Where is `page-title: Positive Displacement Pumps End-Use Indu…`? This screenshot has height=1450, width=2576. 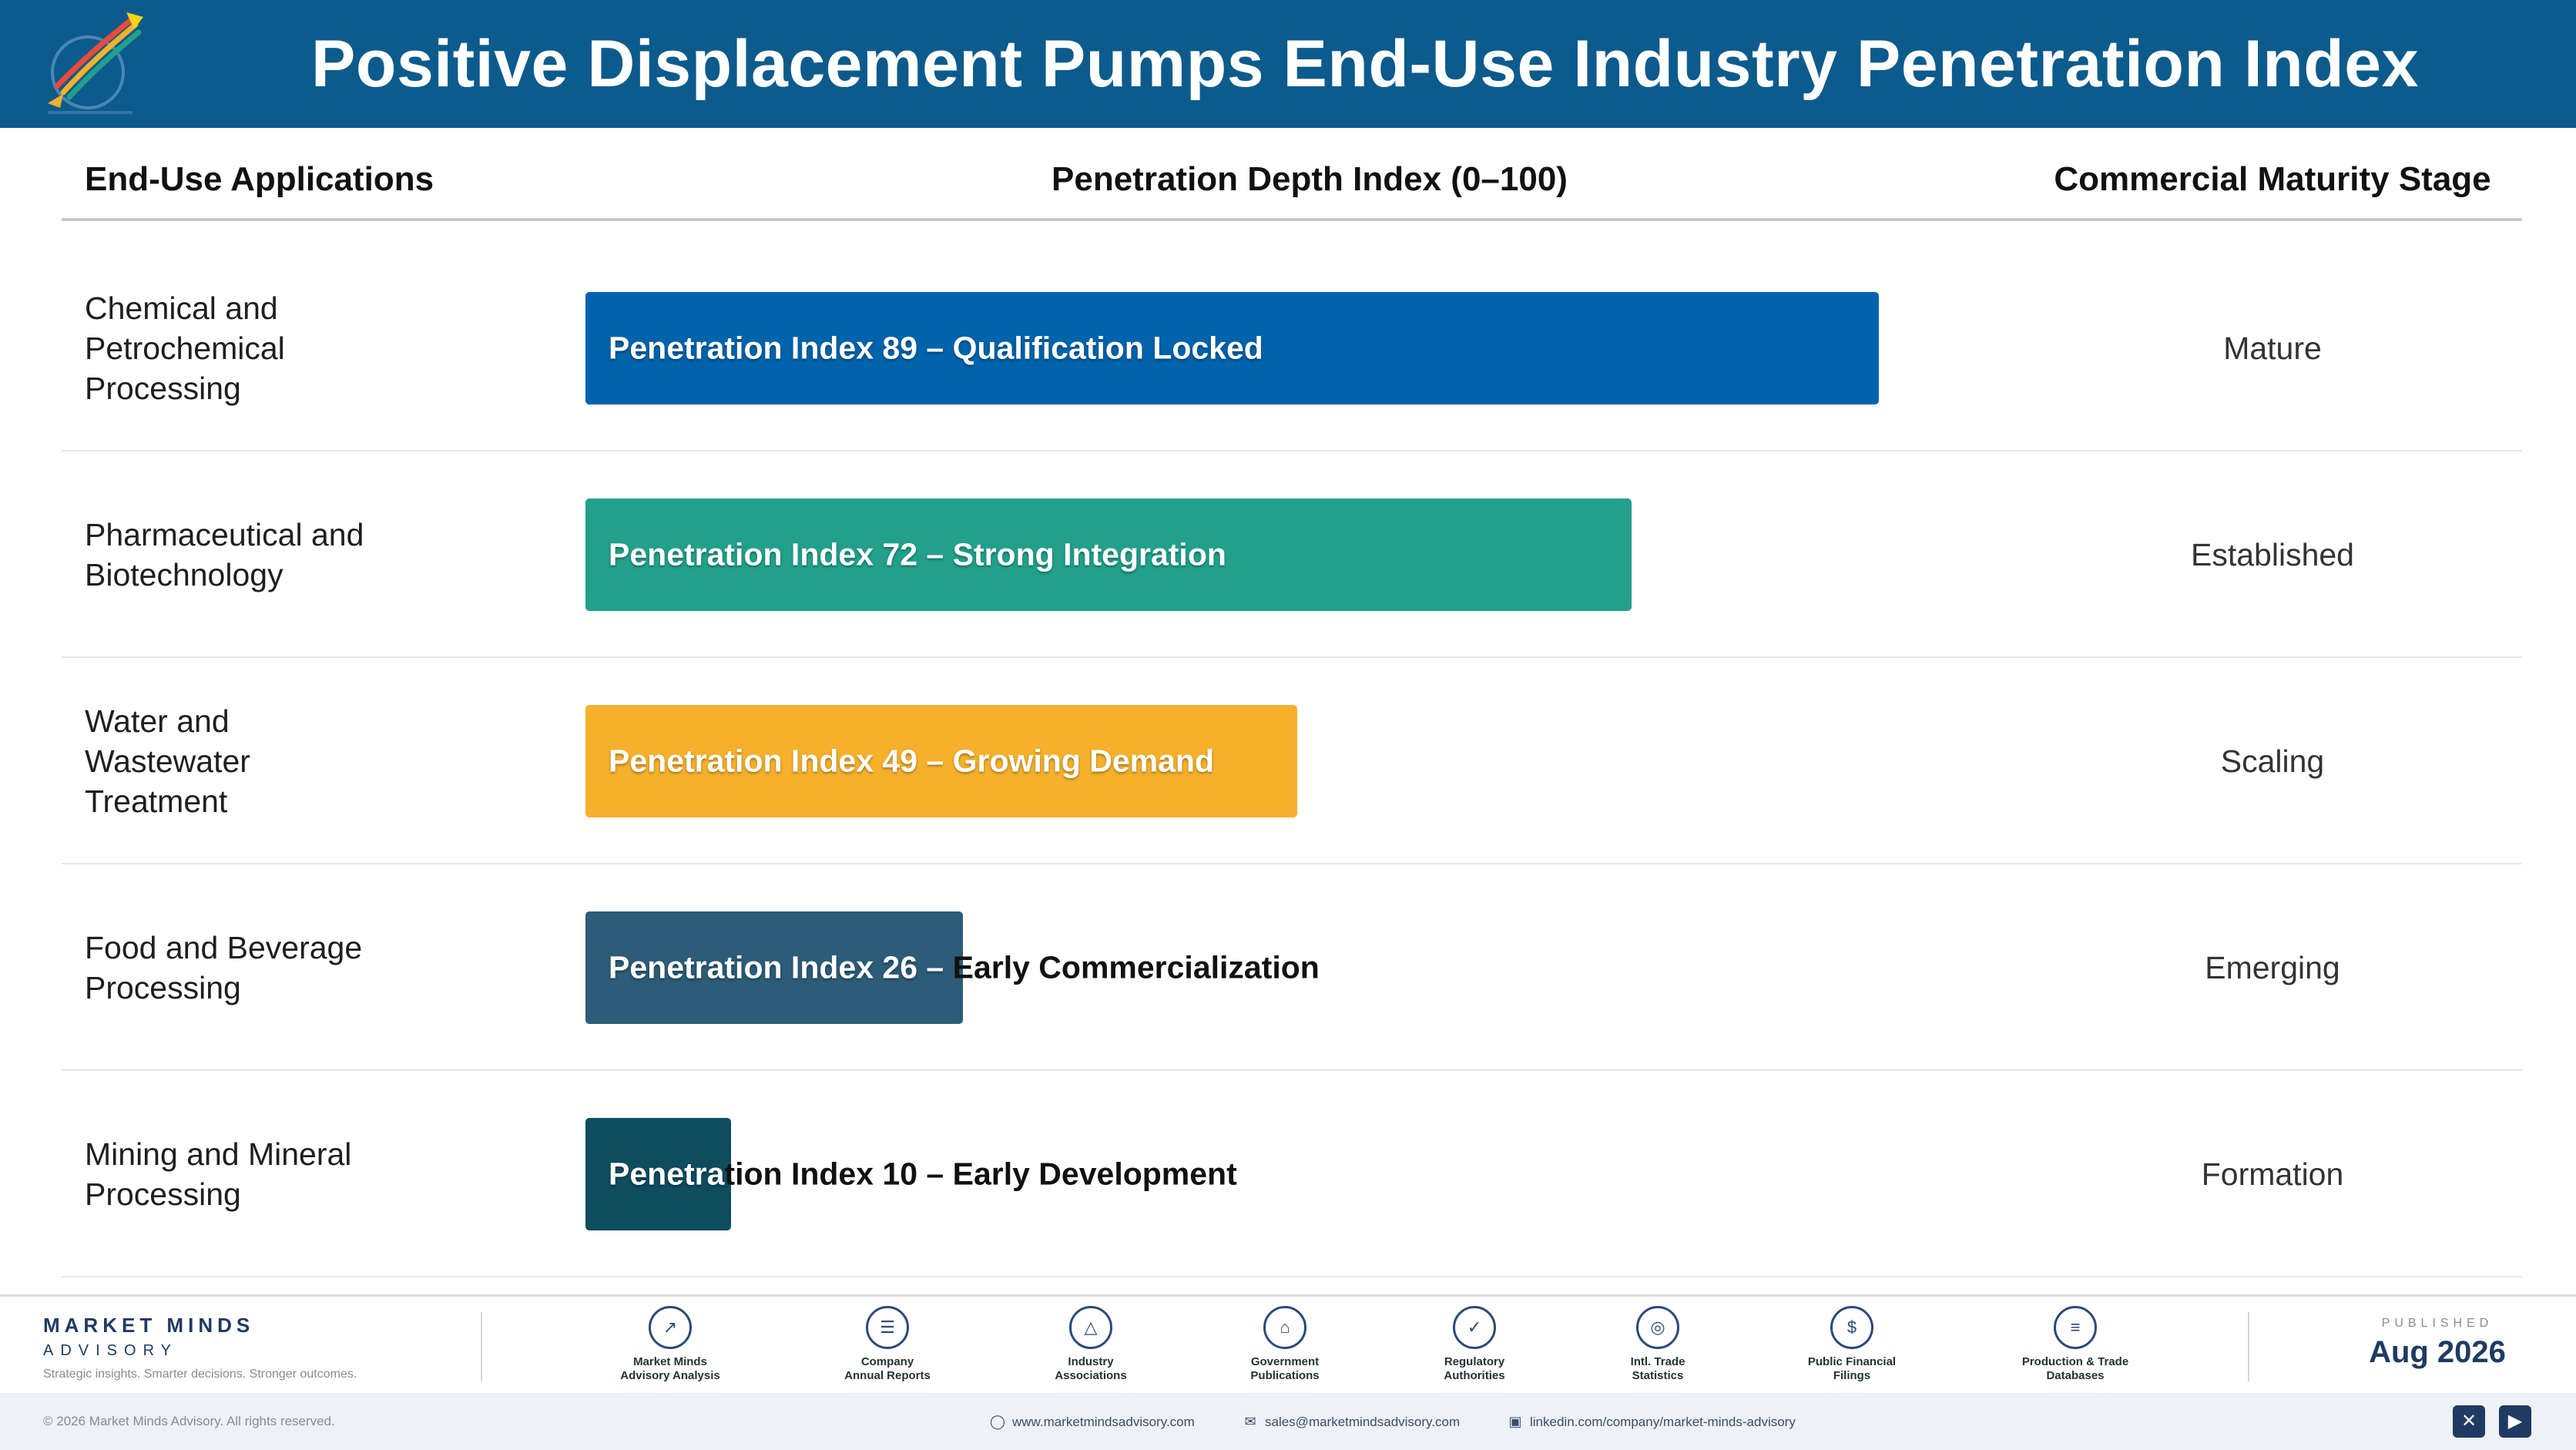 page-title: Positive Displacement Pumps End-Use Indu… is located at coordinates (1365, 64).